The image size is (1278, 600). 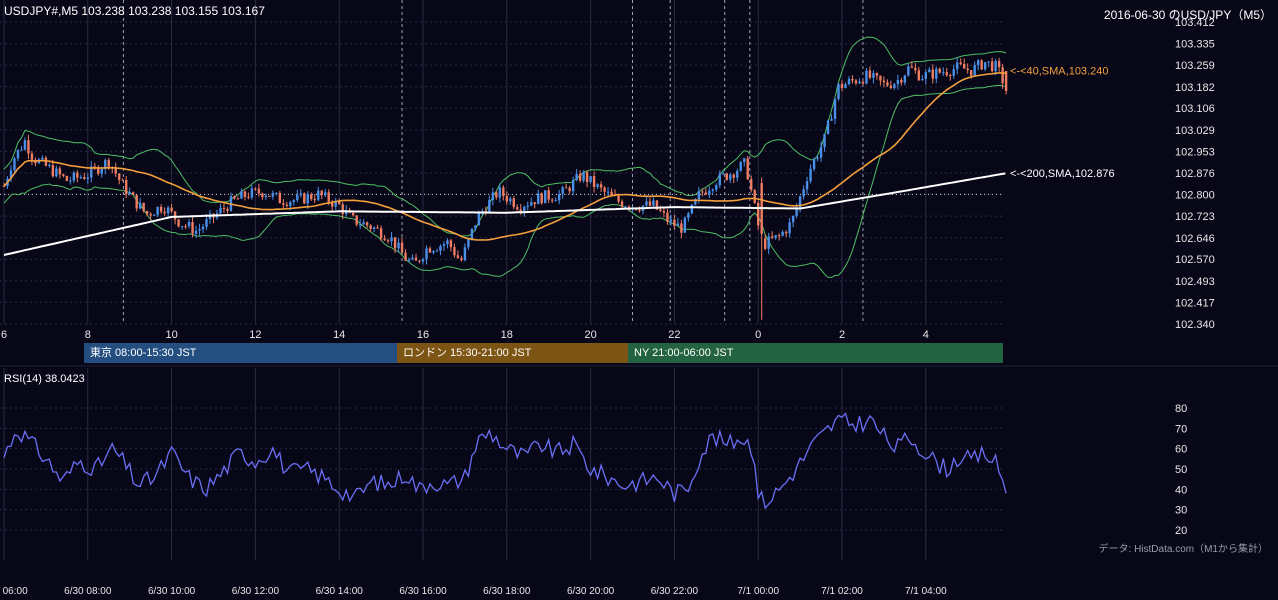 What do you see at coordinates (1181, 450) in the screenshot?
I see `rsi-tick-label: 60` at bounding box center [1181, 450].